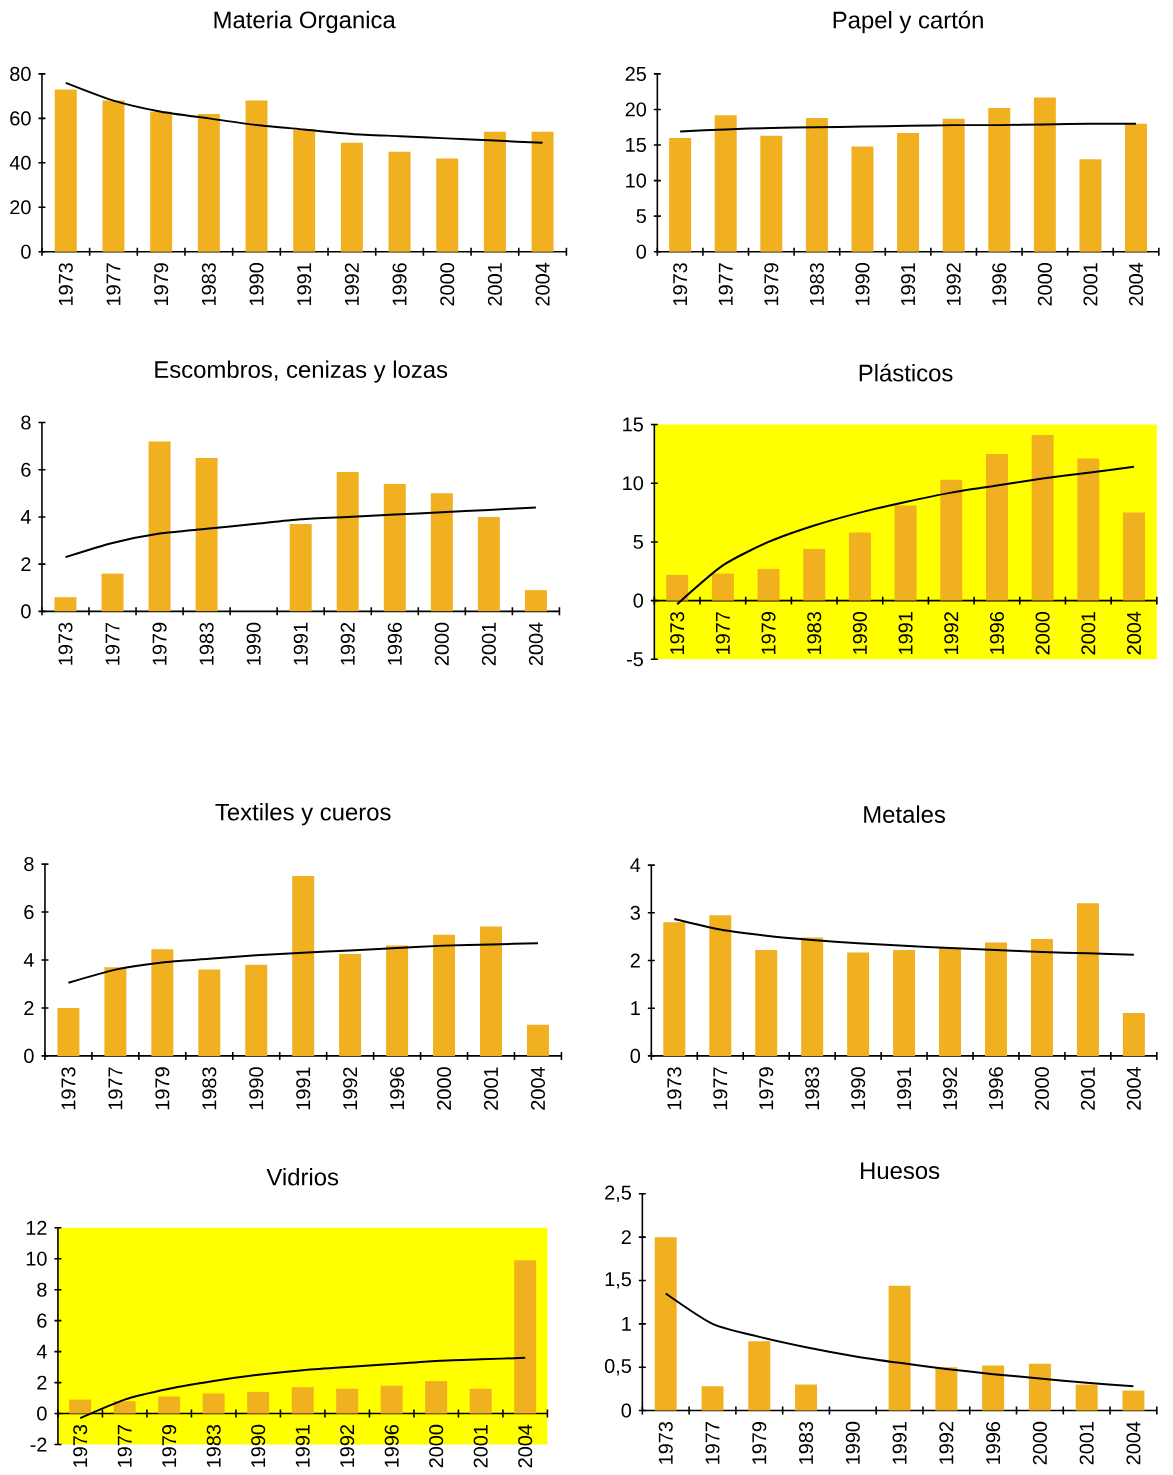 Image resolution: width=1173 pixels, height=1475 pixels. What do you see at coordinates (638, 600) in the screenshot?
I see `y-tick-label: 0` at bounding box center [638, 600].